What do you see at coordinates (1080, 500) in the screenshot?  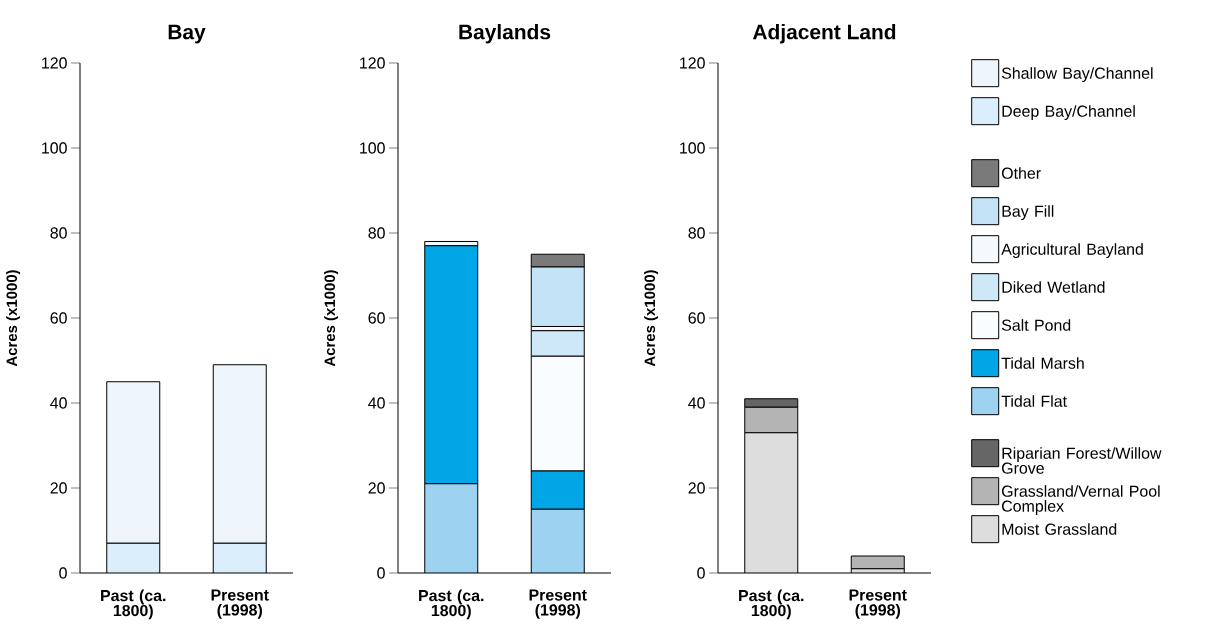 I see `legend-label: Grassland/Vernal Pool Complex` at bounding box center [1080, 500].